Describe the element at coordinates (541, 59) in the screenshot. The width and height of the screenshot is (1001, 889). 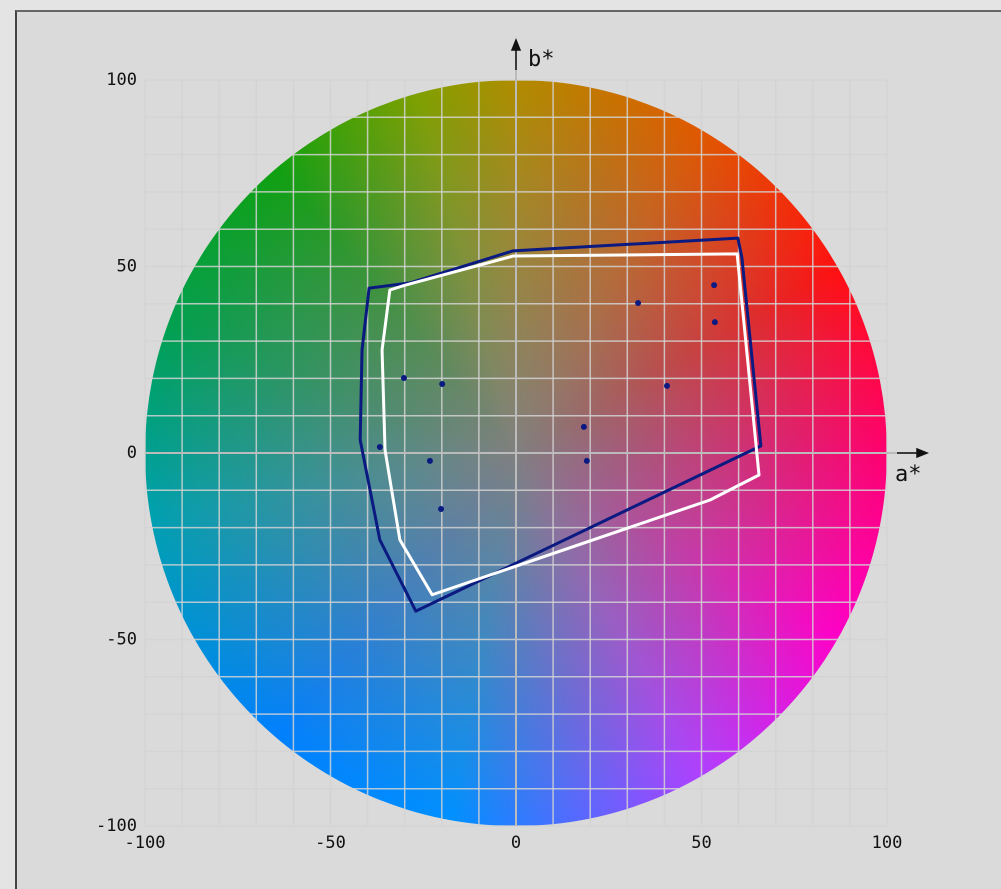
I see `y-axis-label: b*` at that location.